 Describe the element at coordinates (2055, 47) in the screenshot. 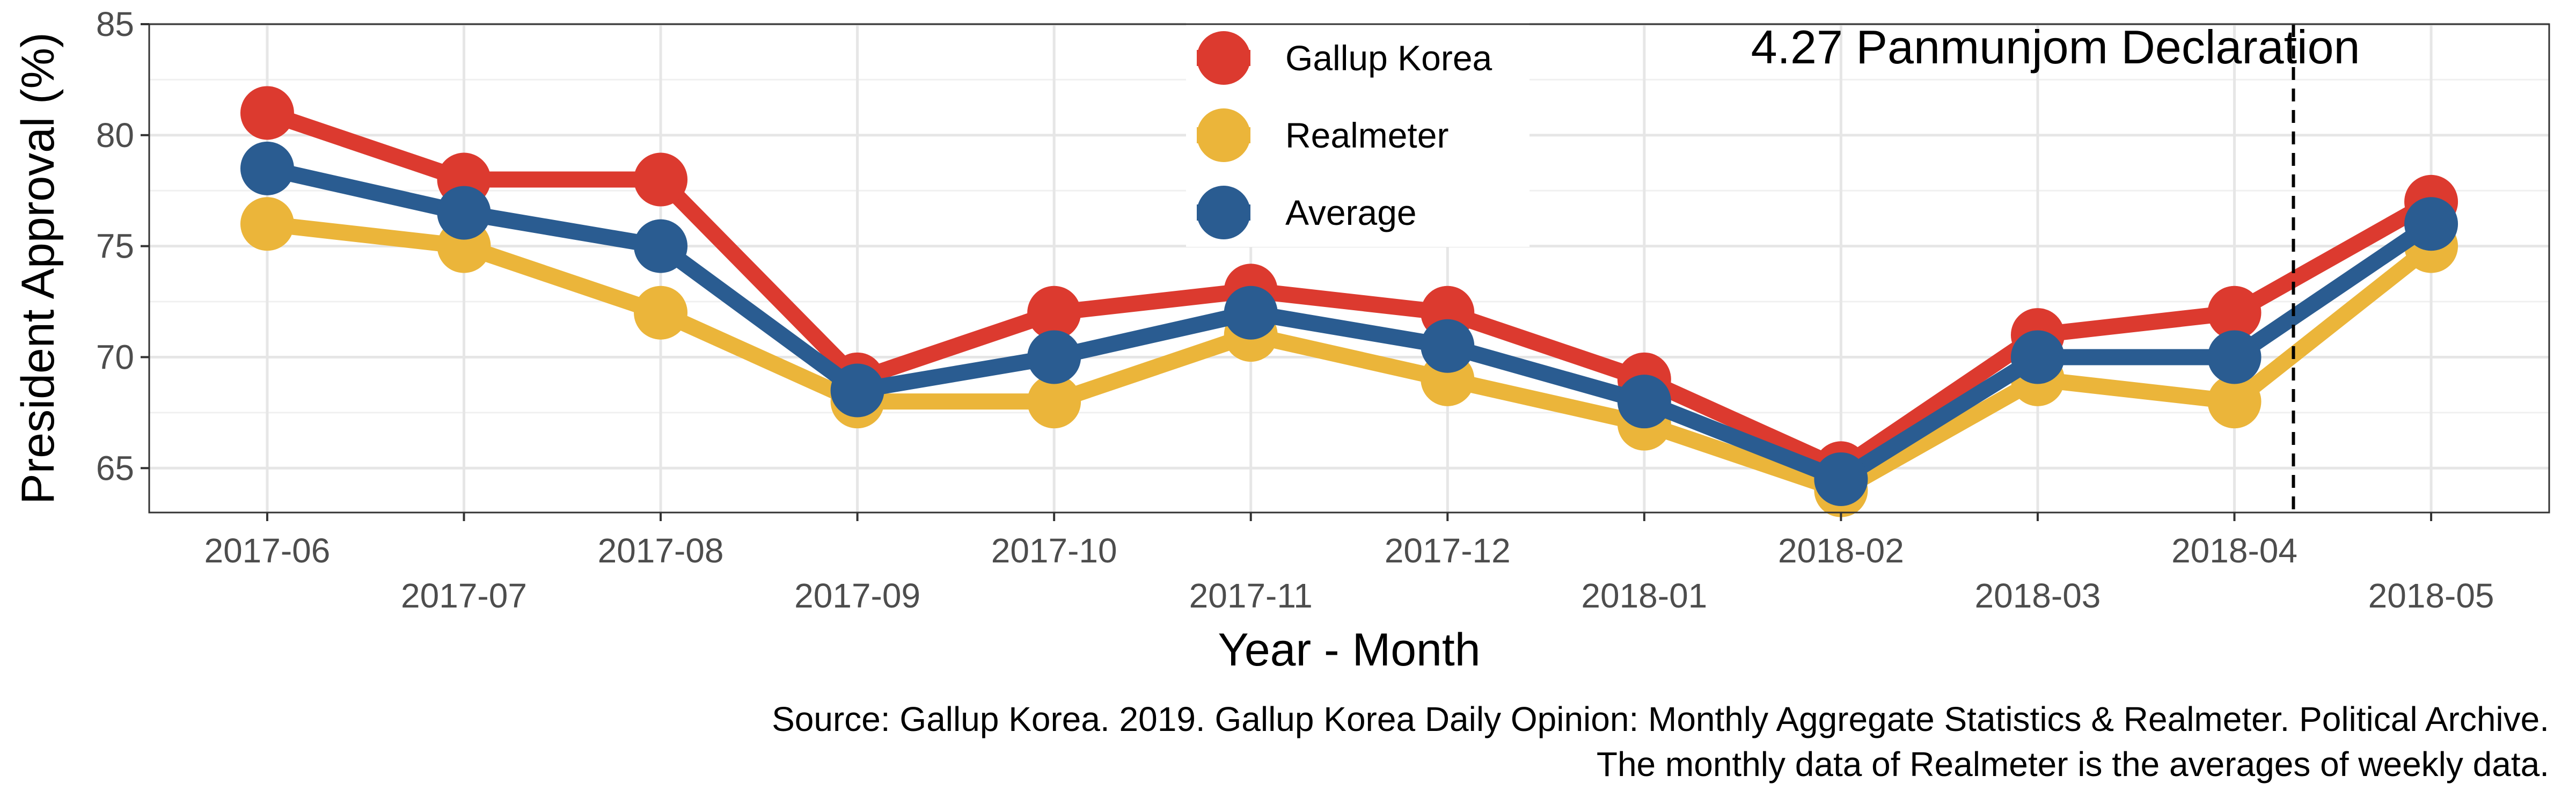

I see `annotation-label: 4.27 Panmunjom Declaration` at that location.